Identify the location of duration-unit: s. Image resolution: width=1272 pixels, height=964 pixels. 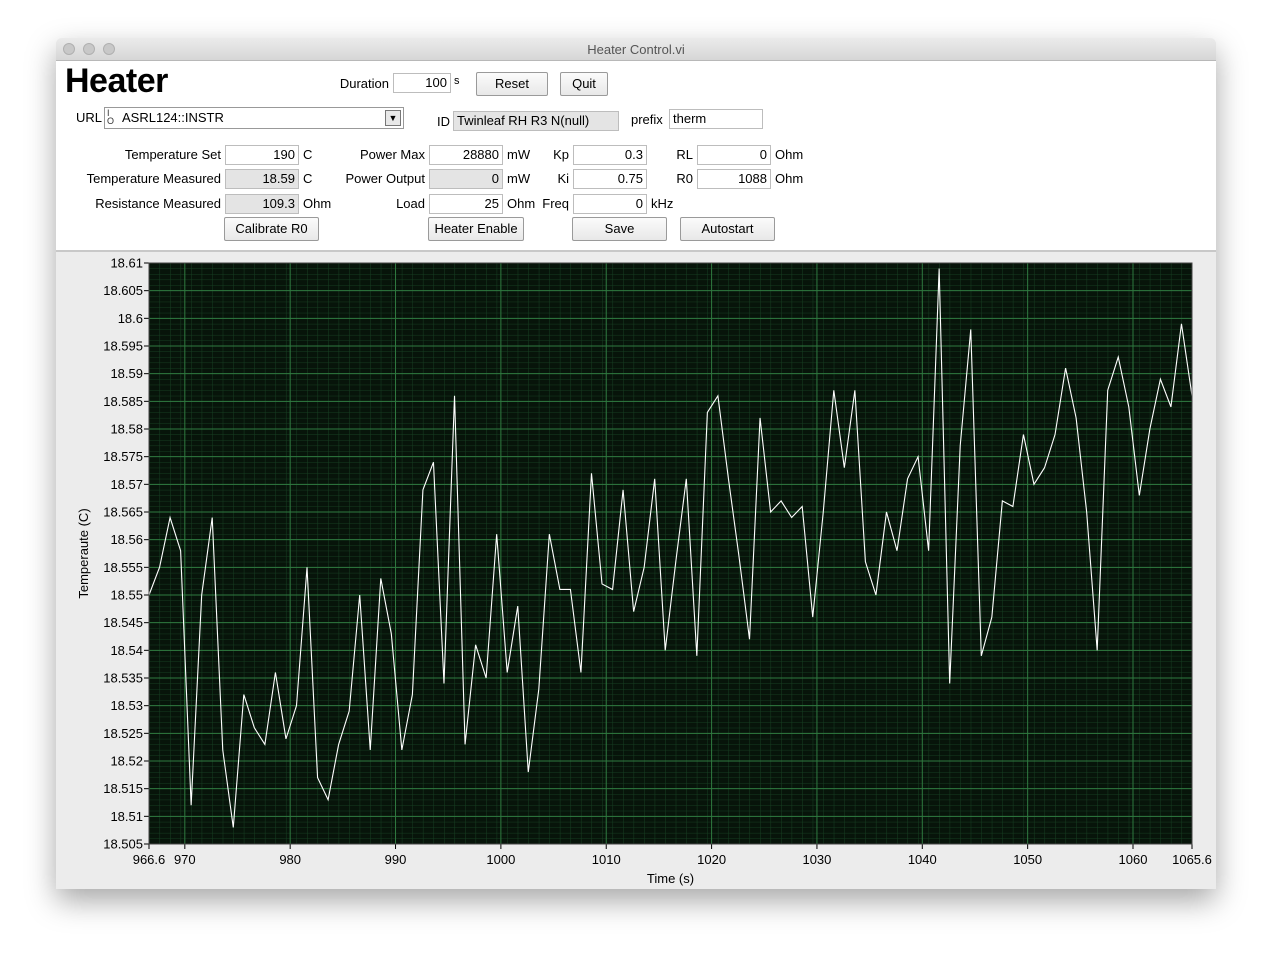
(457, 81).